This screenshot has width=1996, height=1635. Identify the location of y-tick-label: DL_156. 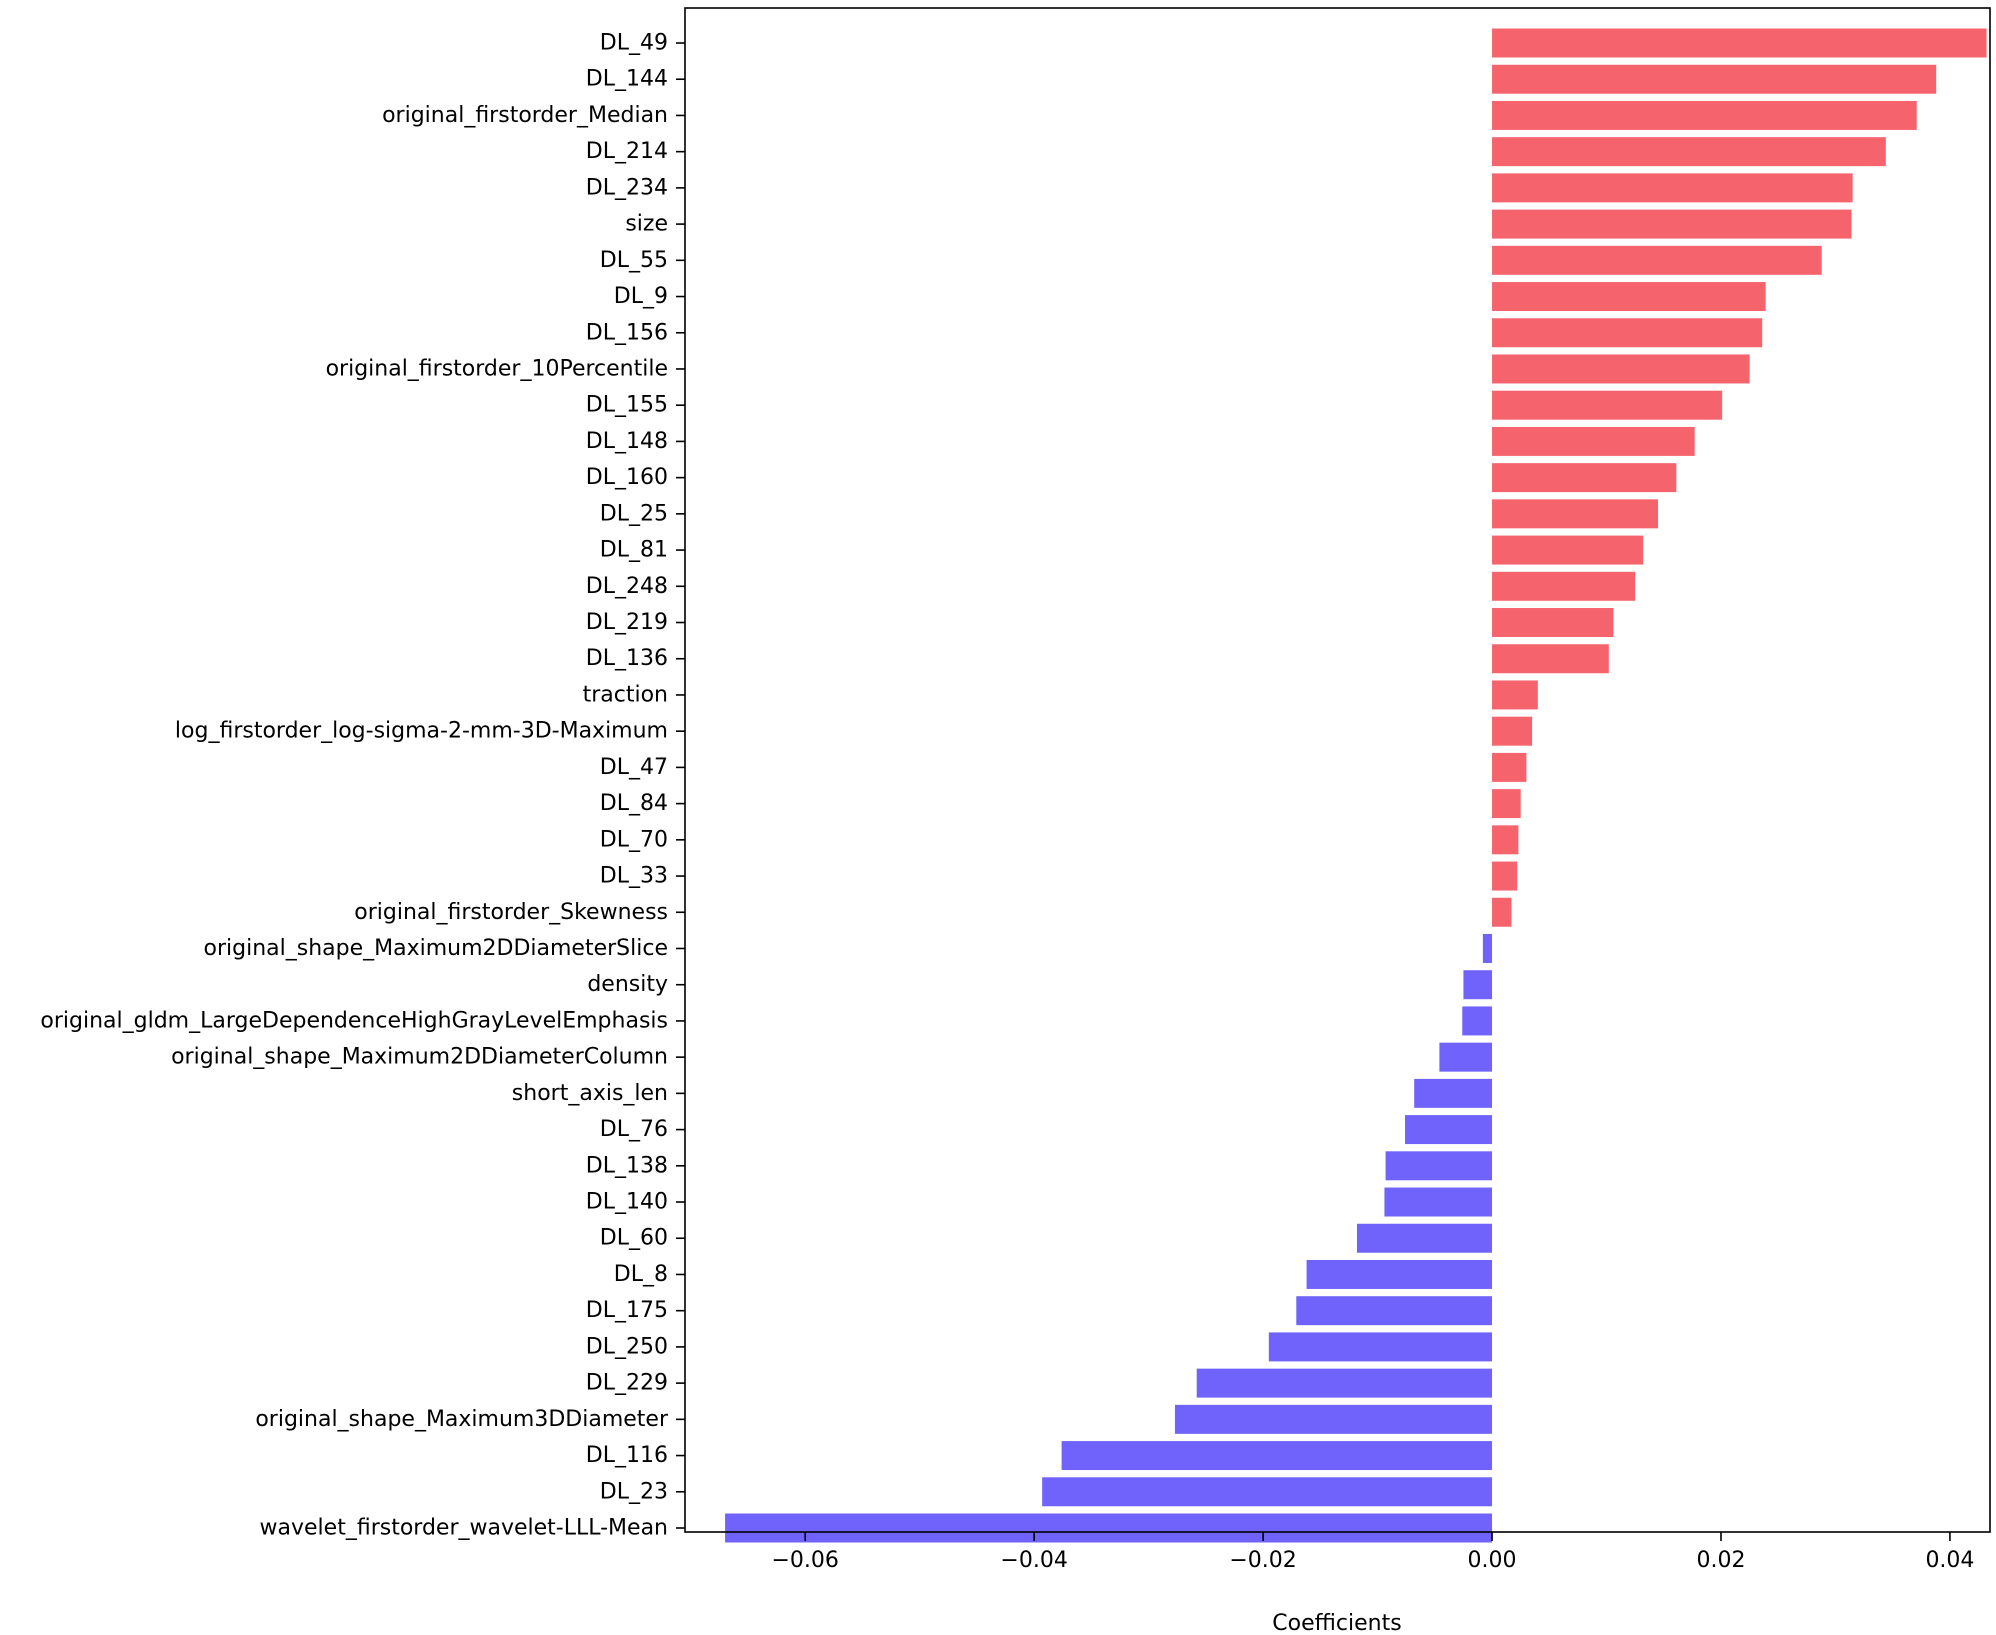
(627, 332).